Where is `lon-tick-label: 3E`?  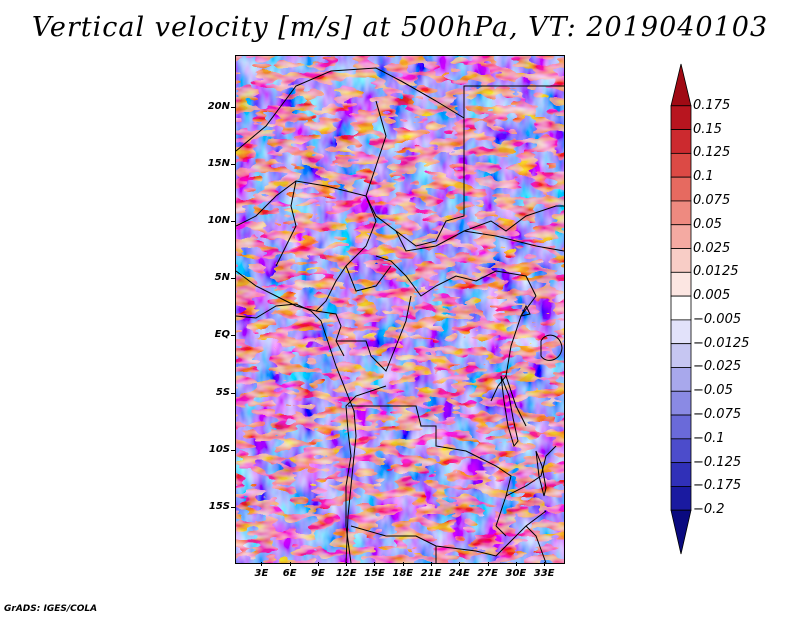
lon-tick-label: 3E is located at coordinates (261, 573).